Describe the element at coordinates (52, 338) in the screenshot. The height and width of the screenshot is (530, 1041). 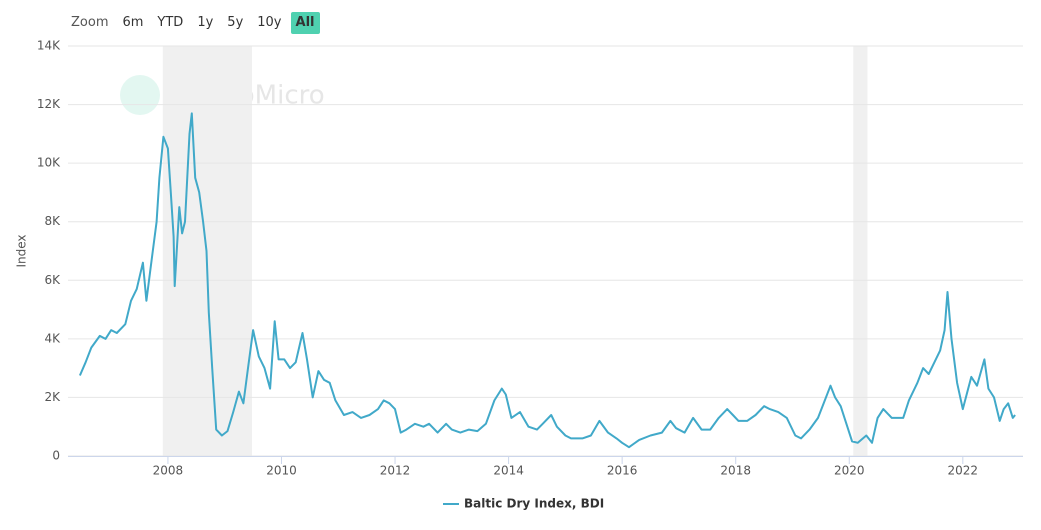
I see `y-tick-label: 4K` at that location.